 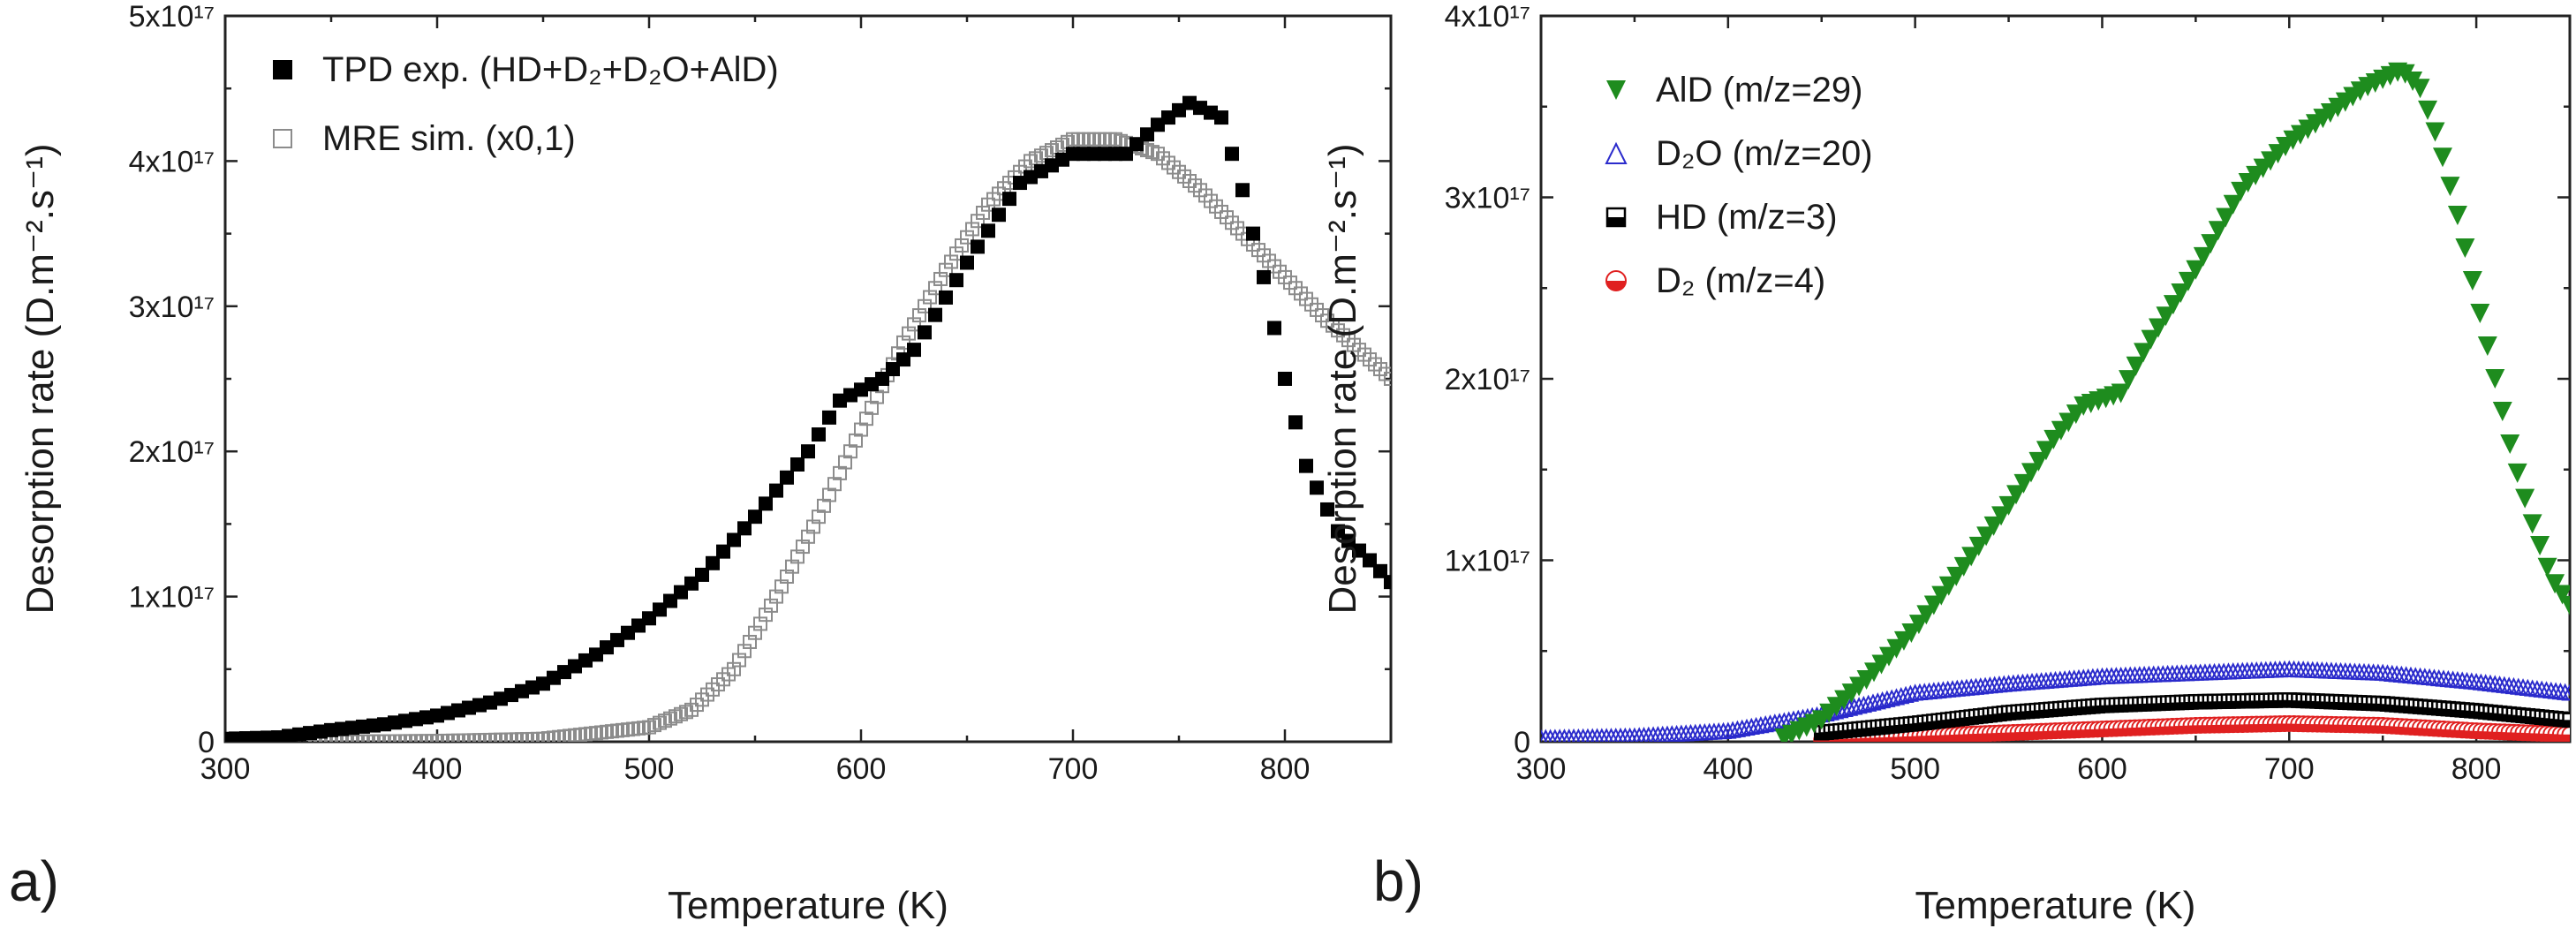 I want to click on y-tick-label: 3x10¹⁷, so click(x=1487, y=198).